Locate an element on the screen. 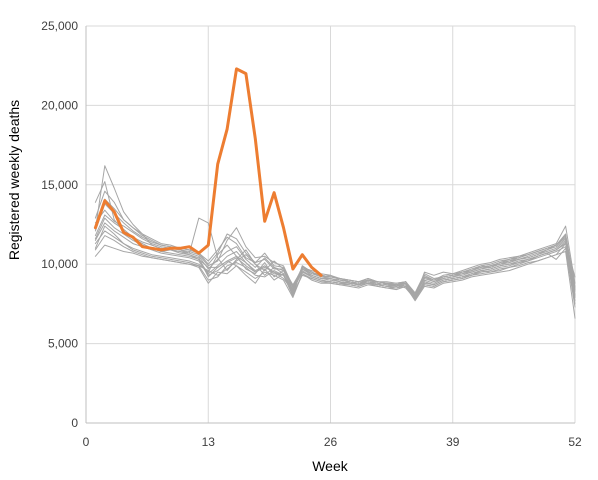  y-tick-label: 5,000 is located at coordinates (63, 344).